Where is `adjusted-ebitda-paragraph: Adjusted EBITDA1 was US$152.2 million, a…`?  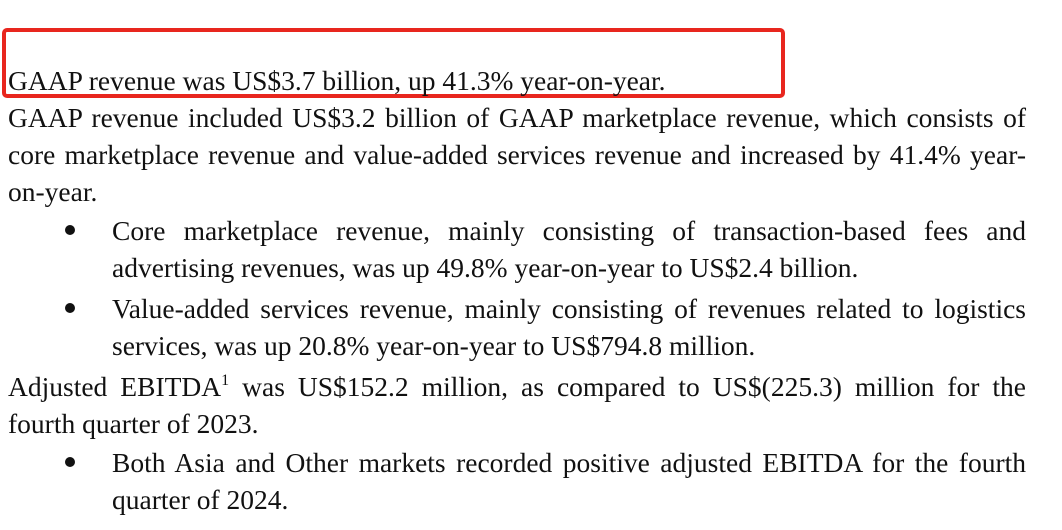 adjusted-ebitda-paragraph: Adjusted EBITDA1 was US$152.2 million, a… is located at coordinates (517, 405).